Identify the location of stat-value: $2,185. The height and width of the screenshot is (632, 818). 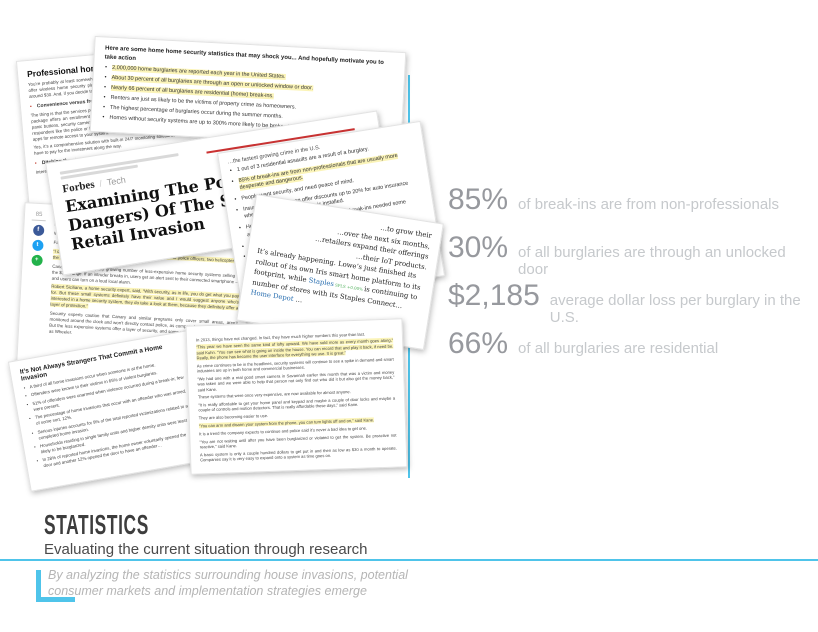
(494, 295).